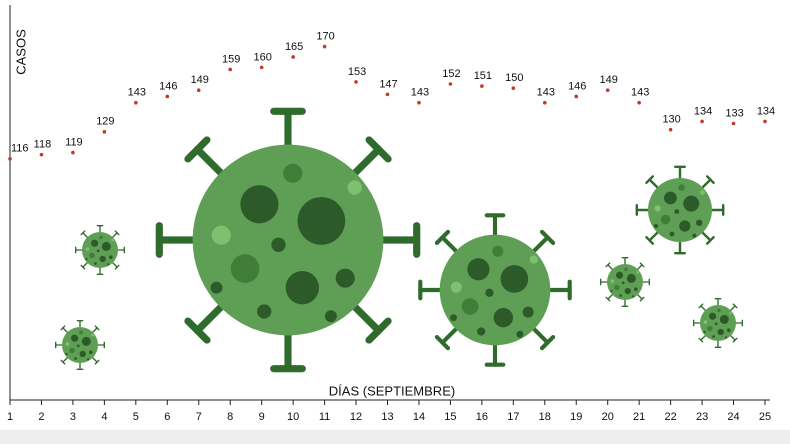  Describe the element at coordinates (167, 417) in the screenshot. I see `x-tick-label: 6` at that location.